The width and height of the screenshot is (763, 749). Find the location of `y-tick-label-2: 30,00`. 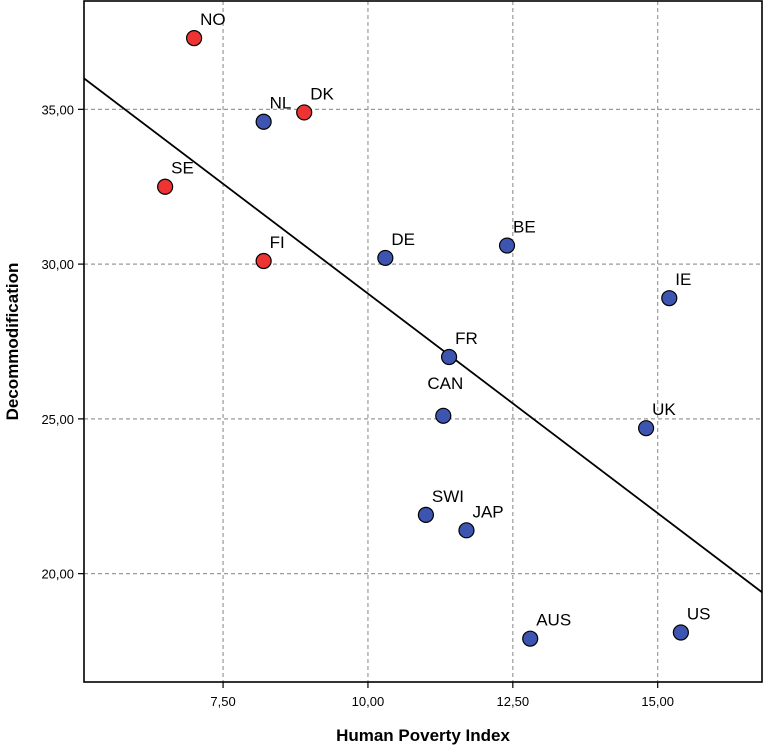

y-tick-label-2: 30,00 is located at coordinates (57, 264).